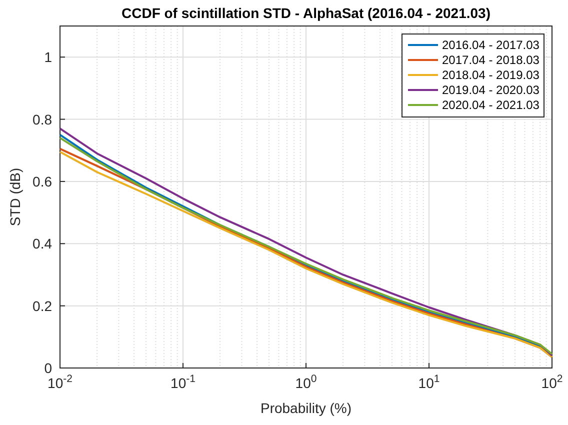 Image resolution: width=568 pixels, height=425 pixels. I want to click on legend-label: 2020.04 - 2021.03, so click(491, 105).